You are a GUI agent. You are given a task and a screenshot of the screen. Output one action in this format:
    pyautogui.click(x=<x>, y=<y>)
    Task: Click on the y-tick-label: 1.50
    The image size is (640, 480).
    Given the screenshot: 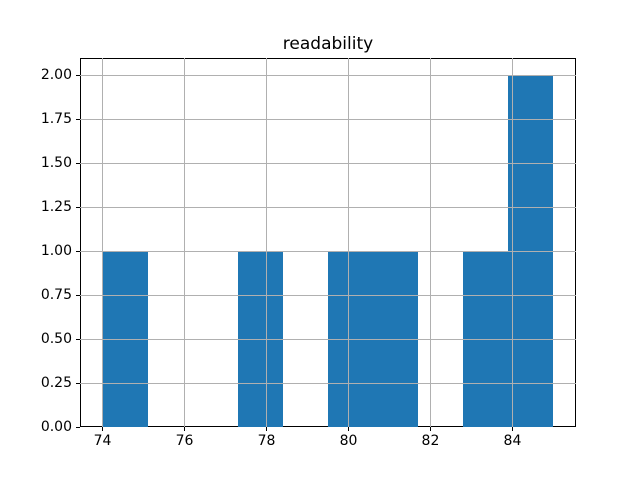 What is the action you would take?
    pyautogui.click(x=56, y=163)
    